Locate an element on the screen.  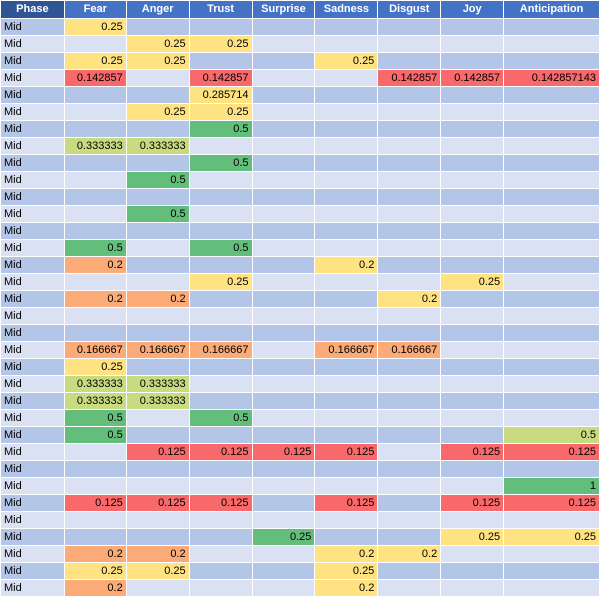
value-cell-anticipation: 0.25 is located at coordinates (551, 537).